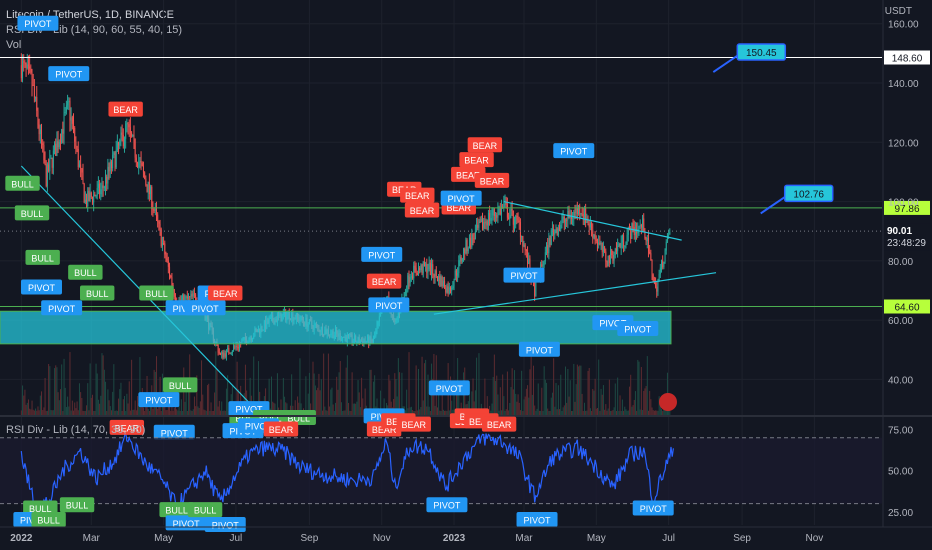  Describe the element at coordinates (903, 203) in the screenshot. I see `price-tick: 100.00` at that location.